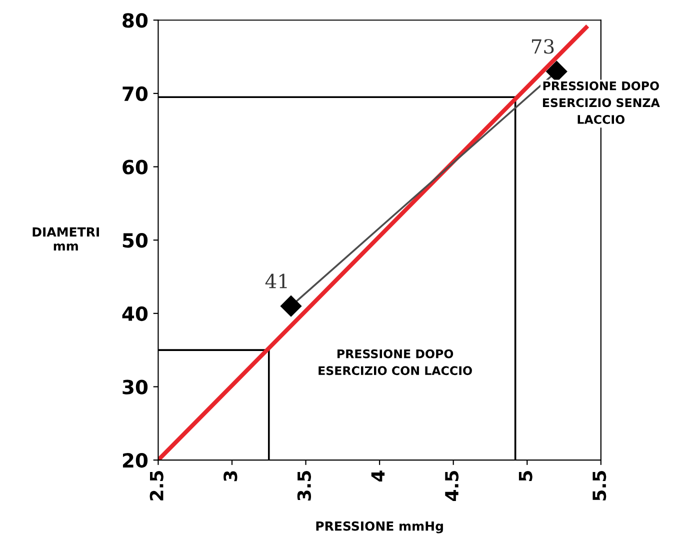  What do you see at coordinates (525, 476) in the screenshot?
I see `x-tick-label: 5` at bounding box center [525, 476].